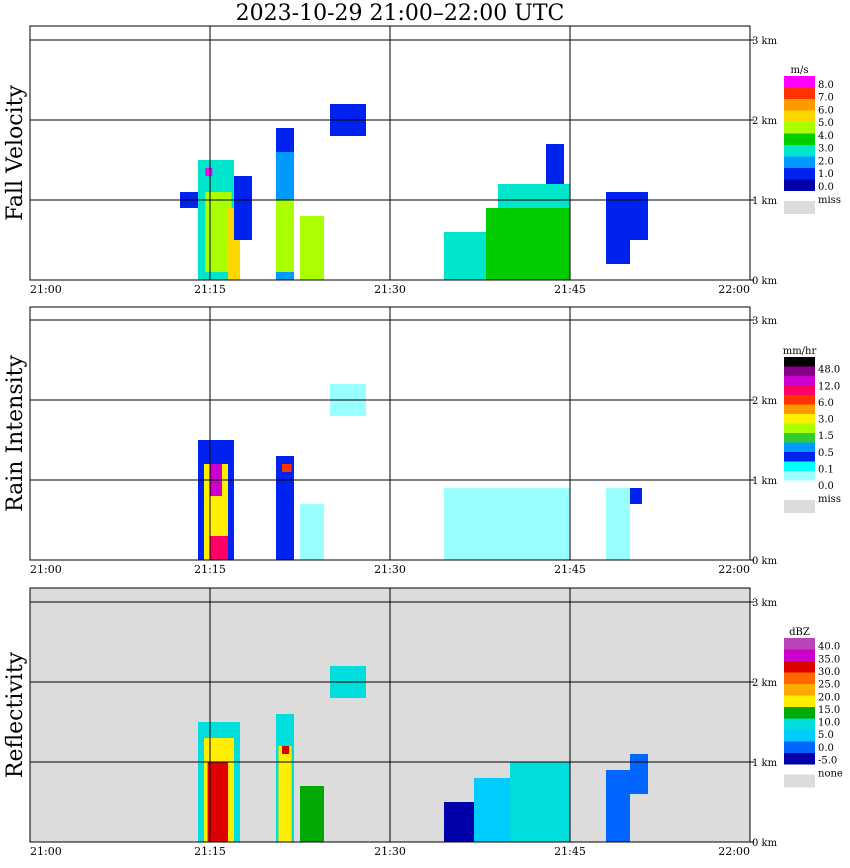 The width and height of the screenshot is (850, 868). What do you see at coordinates (827, 761) in the screenshot?
I see `legend-label: -5.0` at bounding box center [827, 761].